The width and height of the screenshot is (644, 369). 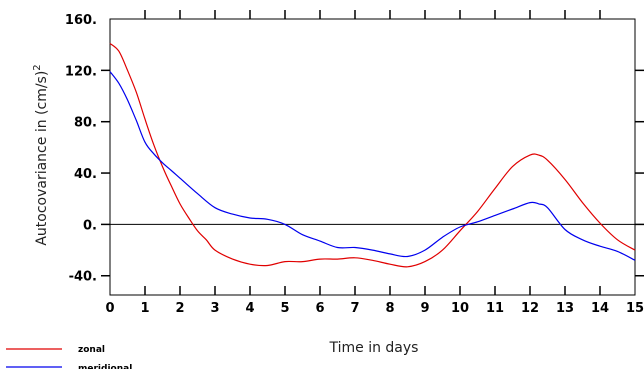 I want to click on x-tick-label: 12, so click(x=530, y=308).